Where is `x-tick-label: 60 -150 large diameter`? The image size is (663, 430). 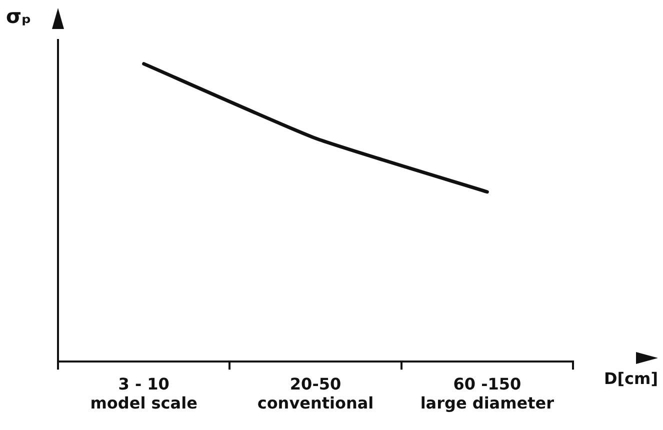 x-tick-label: 60 -150 large diameter is located at coordinates (487, 393).